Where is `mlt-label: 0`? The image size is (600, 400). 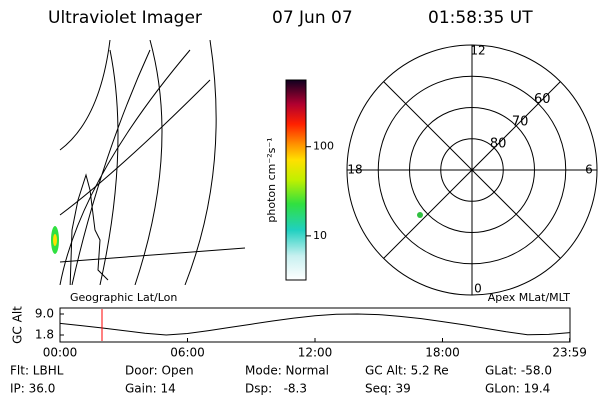
mlt-label: 0 is located at coordinates (478, 289).